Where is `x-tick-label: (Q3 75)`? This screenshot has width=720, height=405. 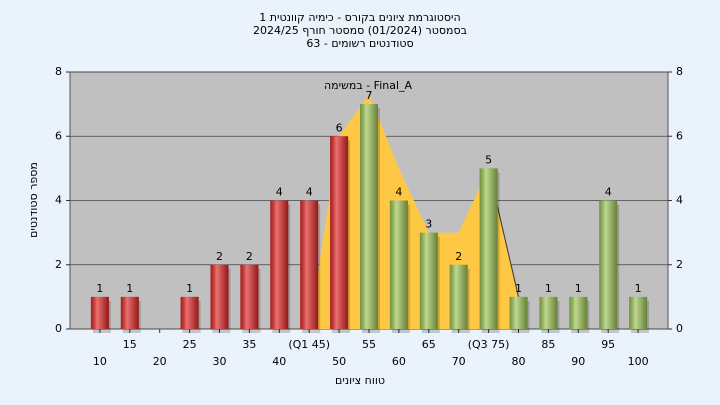 x-tick-label: (Q3 75) is located at coordinates (489, 344).